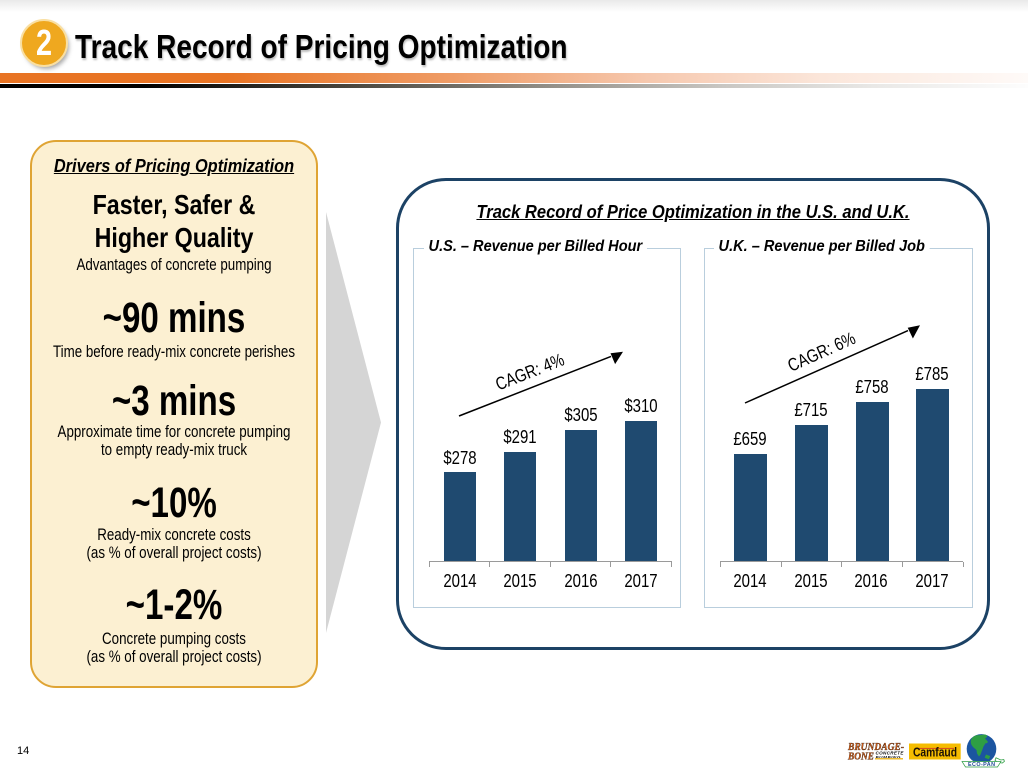  What do you see at coordinates (981, 765) in the screenshot?
I see `svg-text: ECO-PAN` at bounding box center [981, 765].